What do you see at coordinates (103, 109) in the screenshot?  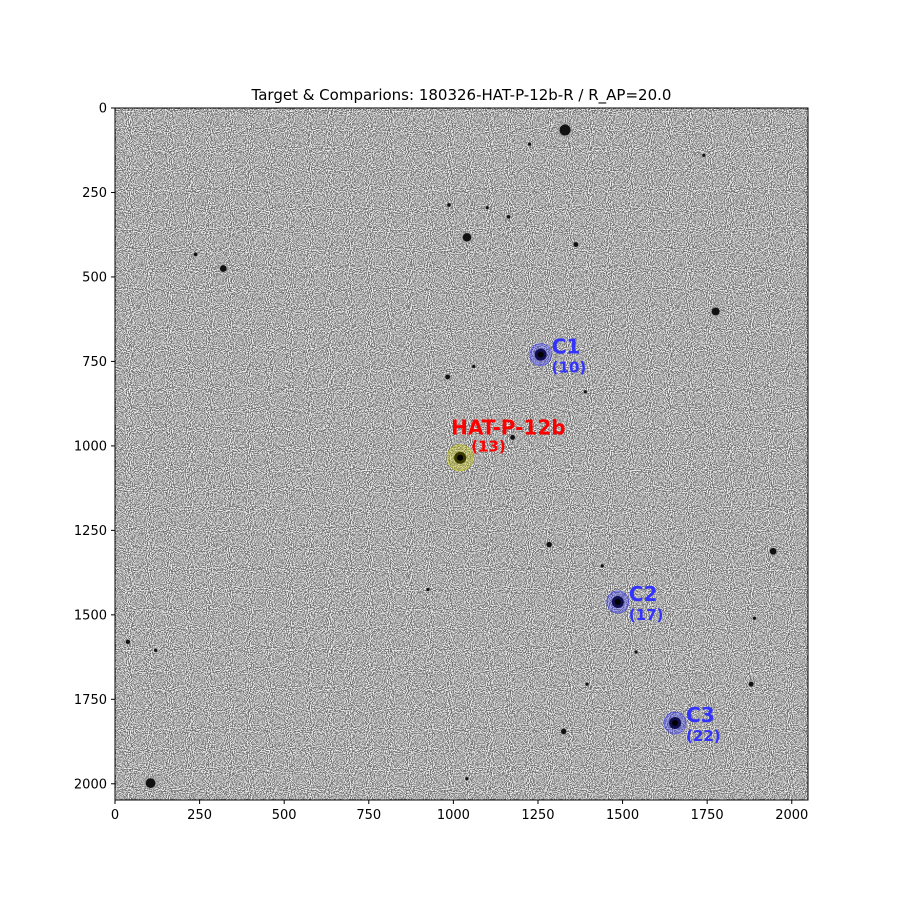 I see `y-tick-label: 0` at bounding box center [103, 109].